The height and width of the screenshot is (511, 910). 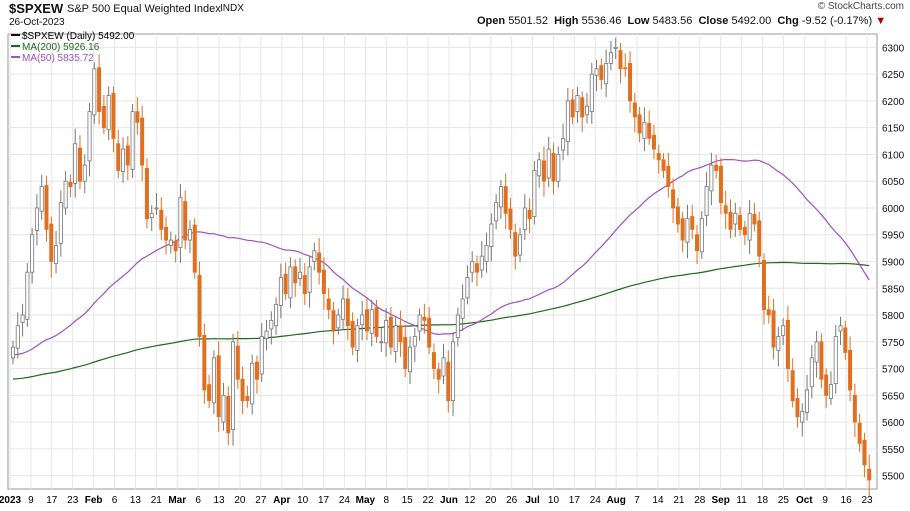 I want to click on x-tick-label: 6, so click(x=115, y=500).